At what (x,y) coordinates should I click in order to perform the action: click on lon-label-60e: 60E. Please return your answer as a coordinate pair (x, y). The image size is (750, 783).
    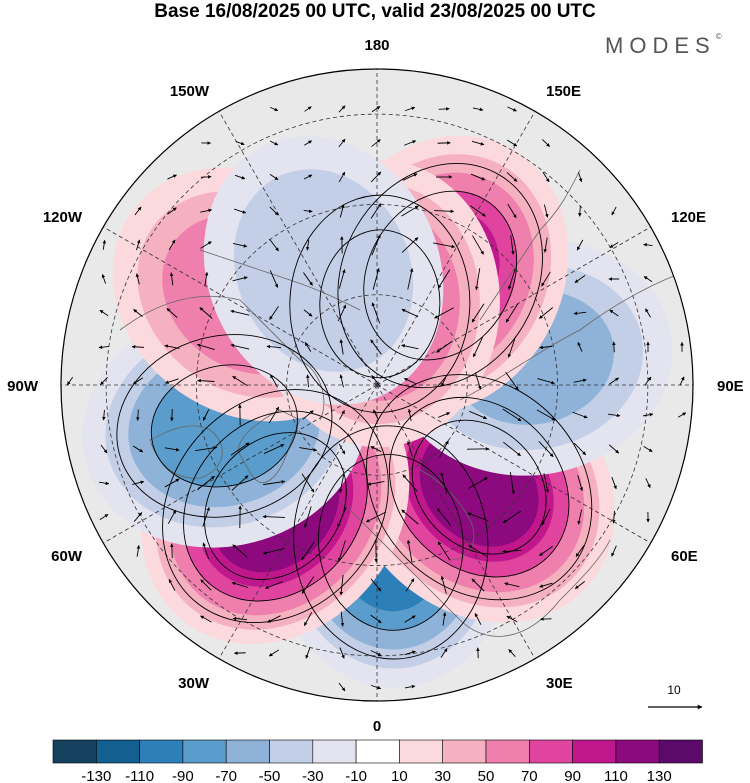
    Looking at the image, I should click on (684, 556).